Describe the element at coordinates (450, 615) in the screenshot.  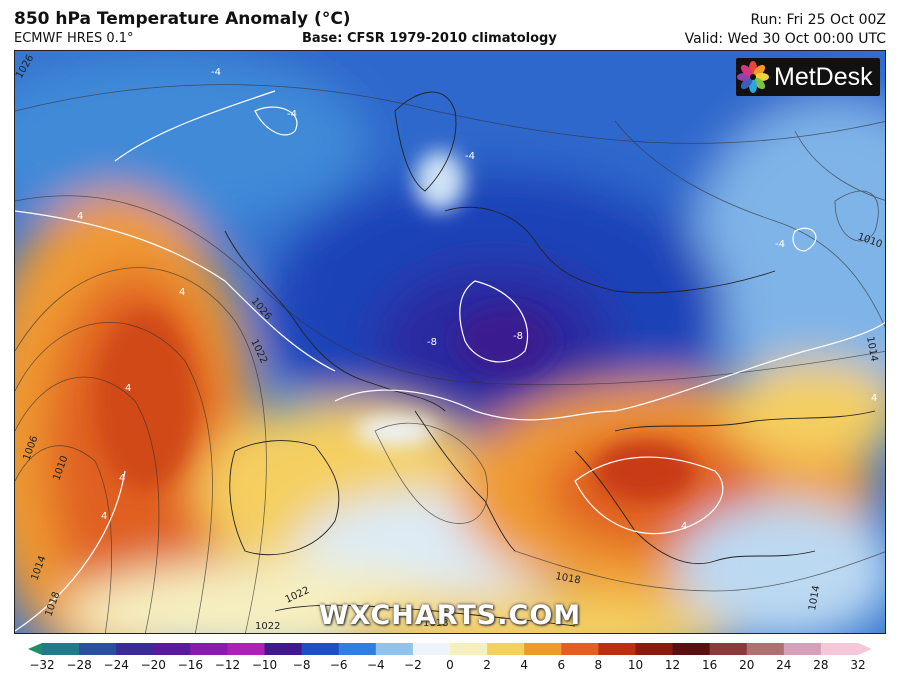
I see `watermark: WXCHARTS.COM` at that location.